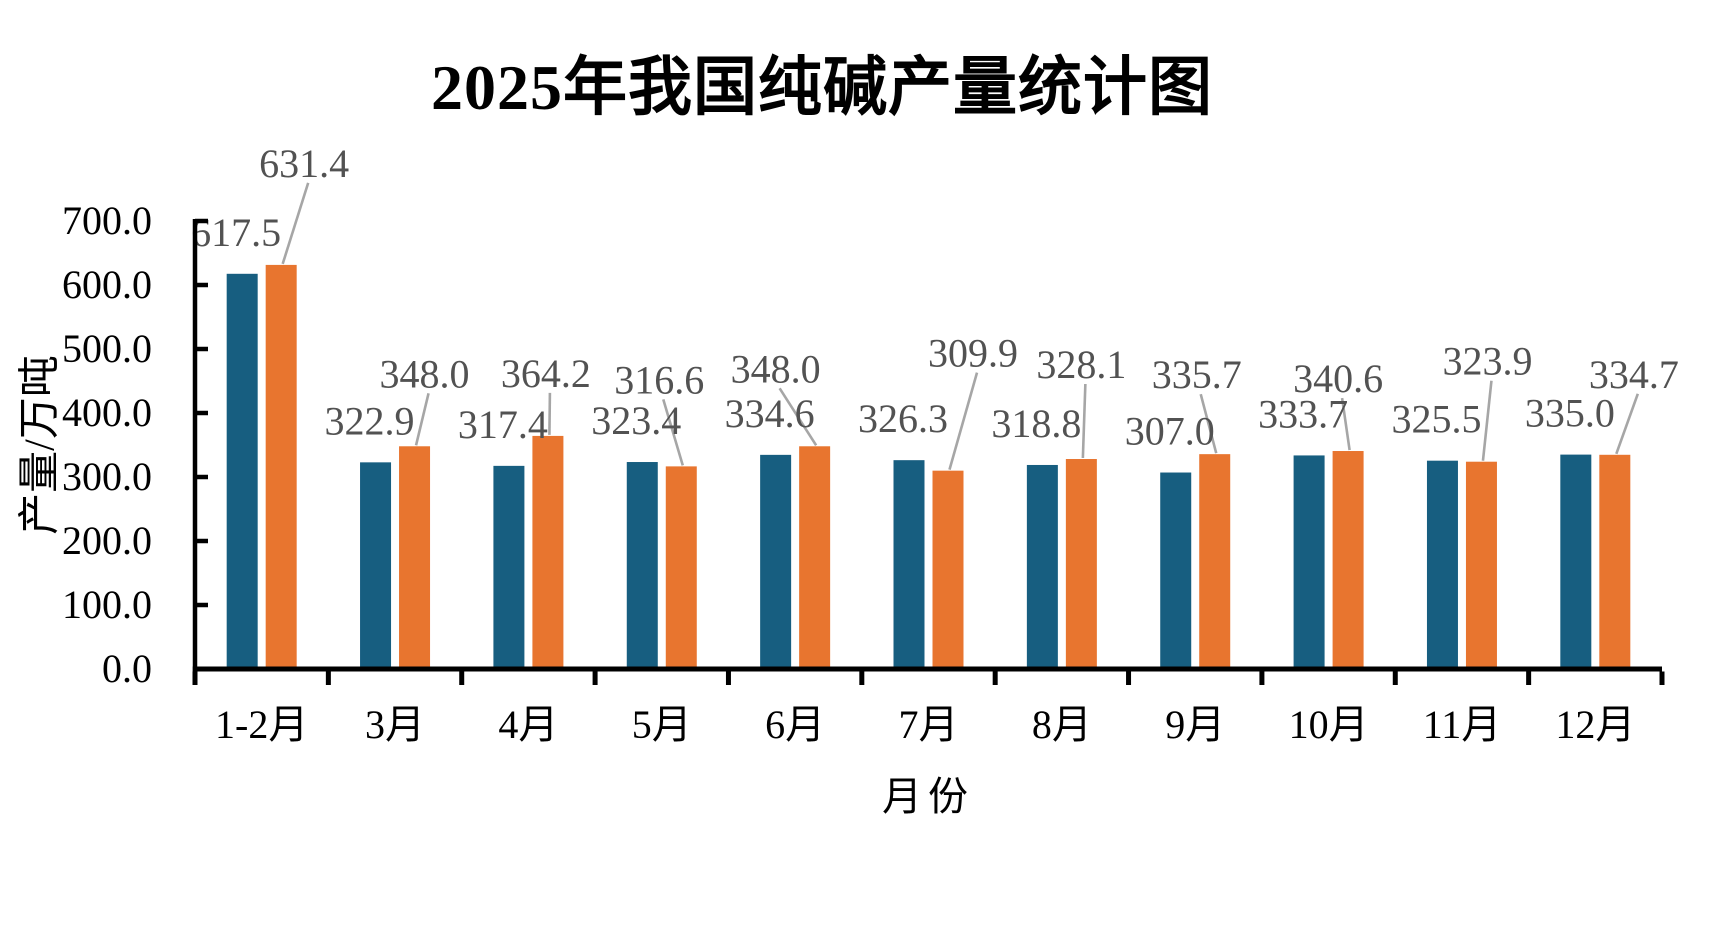  Describe the element at coordinates (1338, 378) in the screenshot. I see `data-label-series2-8: 340.6` at that location.